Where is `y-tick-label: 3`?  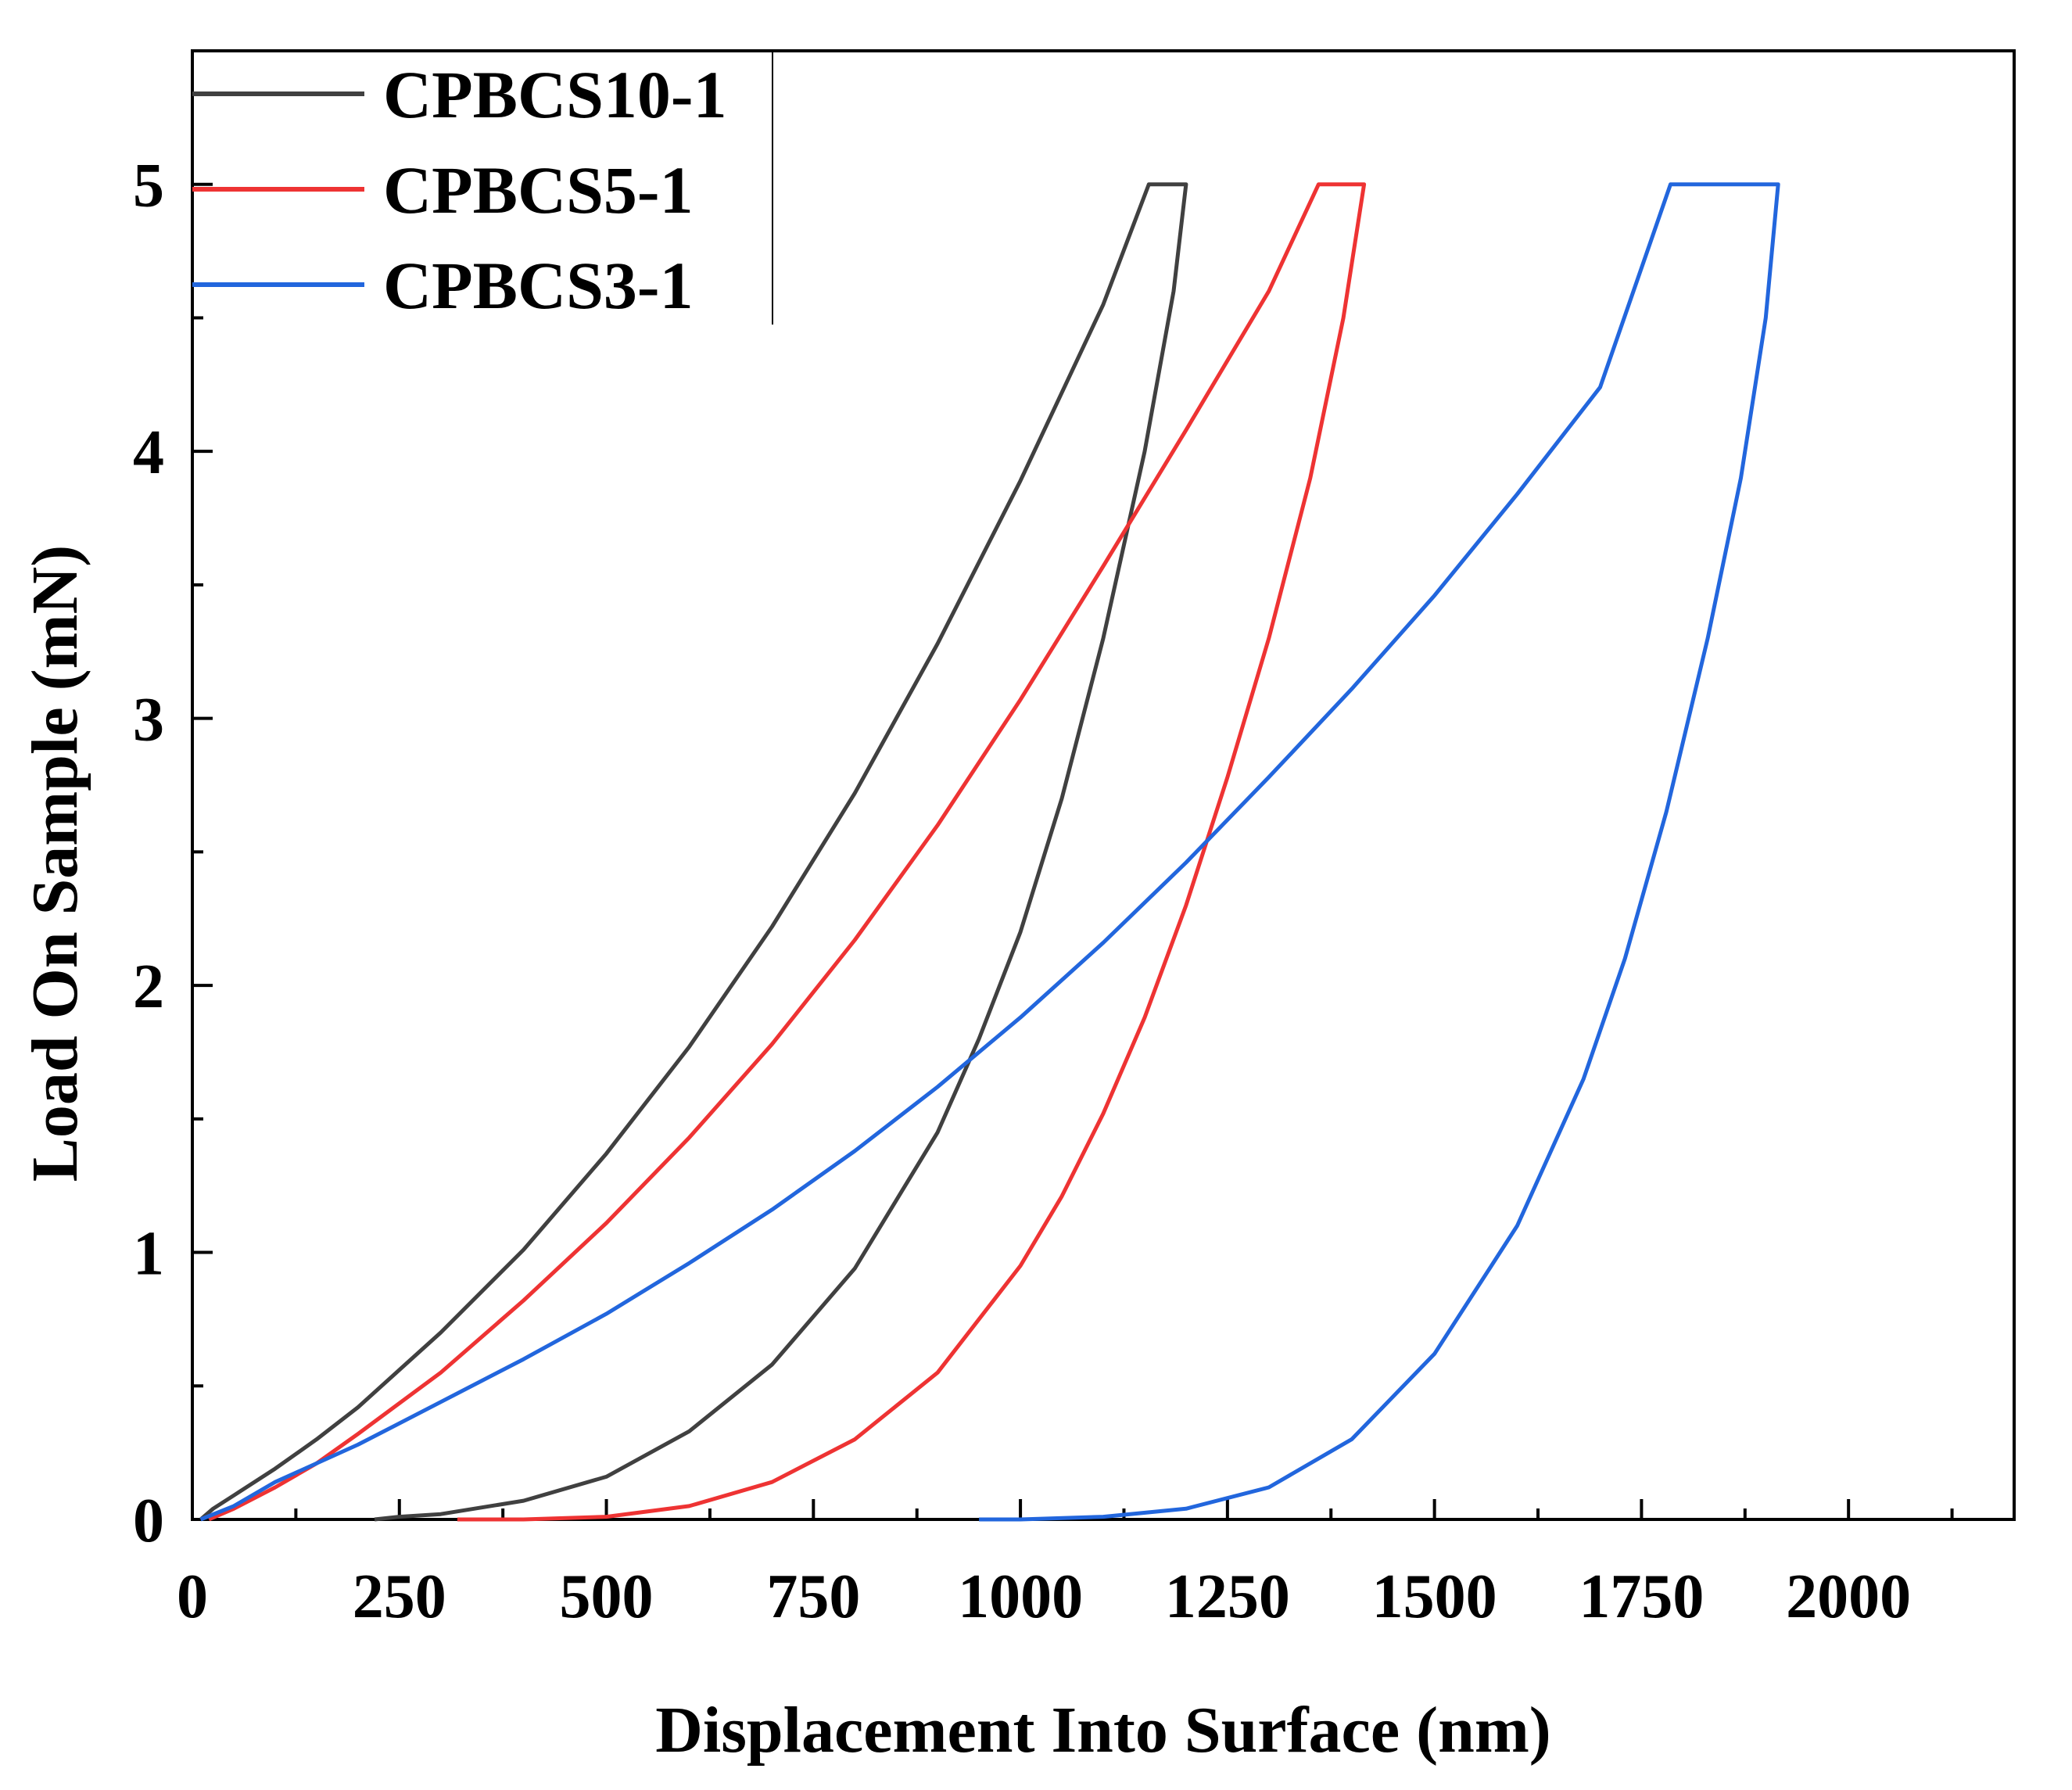
y-tick-label: 3 is located at coordinates (148, 720).